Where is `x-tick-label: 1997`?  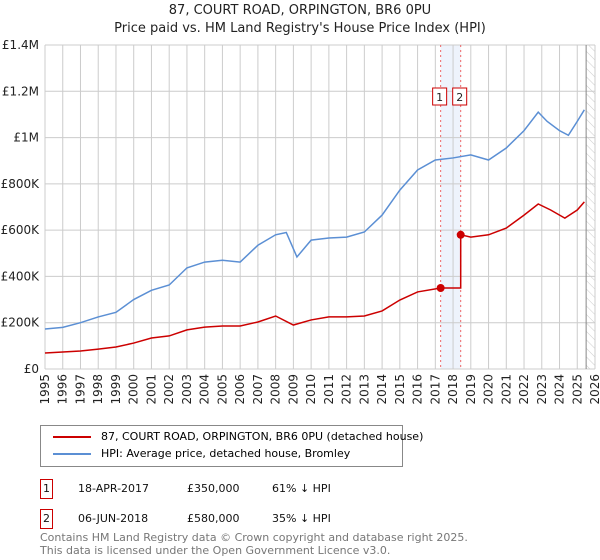 x-tick-label: 1997 is located at coordinates (80, 389).